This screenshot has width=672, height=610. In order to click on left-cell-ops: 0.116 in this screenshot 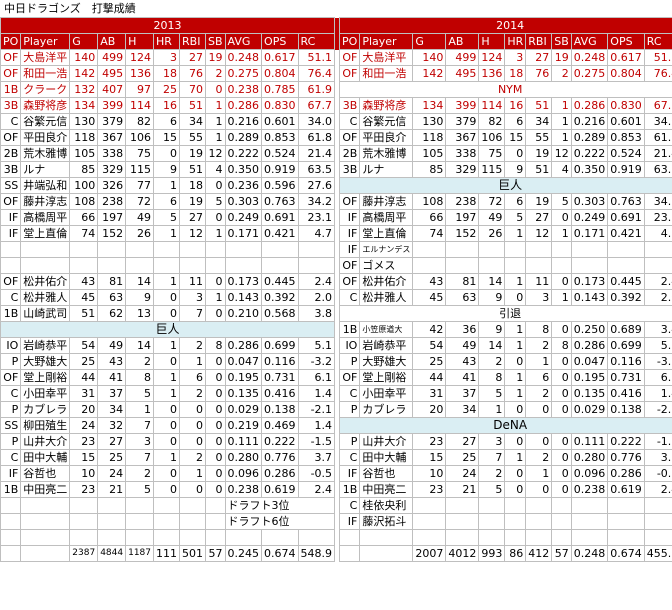, I will do `click(280, 361)`.